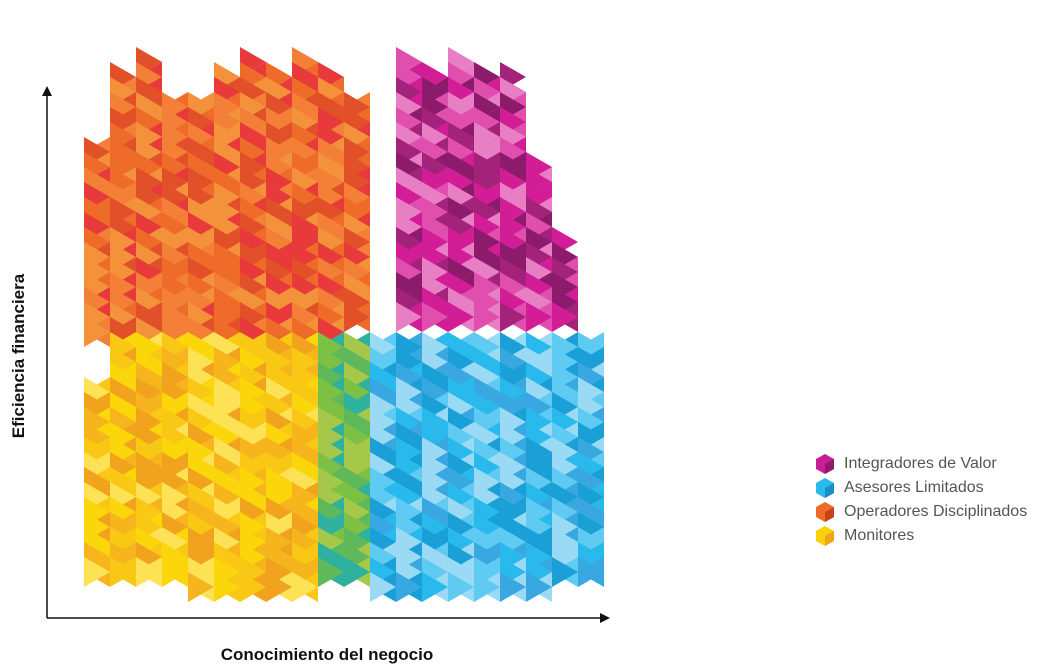 Image resolution: width=1063 pixels, height=665 pixels. I want to click on legend-label: Monitores, so click(879, 535).